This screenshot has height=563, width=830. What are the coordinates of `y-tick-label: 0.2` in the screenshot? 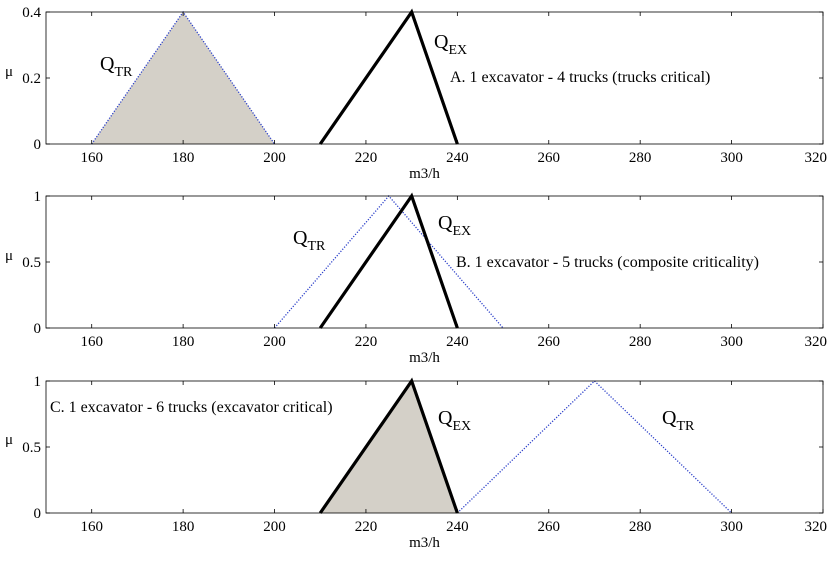 It's located at (31, 79).